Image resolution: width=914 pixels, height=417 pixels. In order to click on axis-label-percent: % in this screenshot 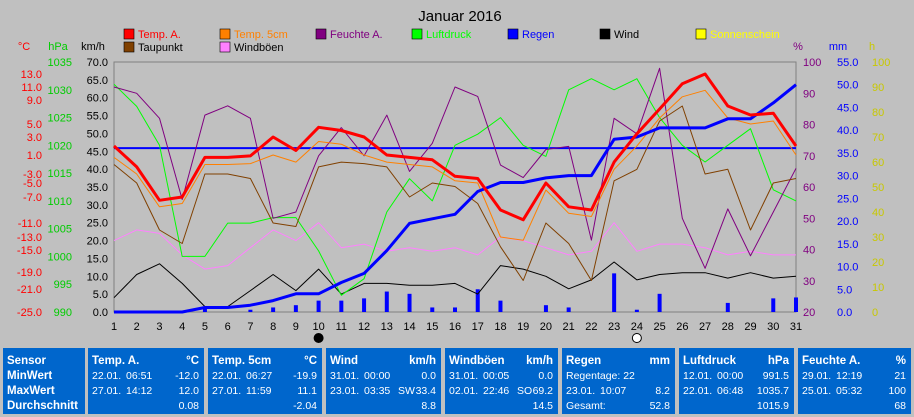, I will do `click(798, 47)`.